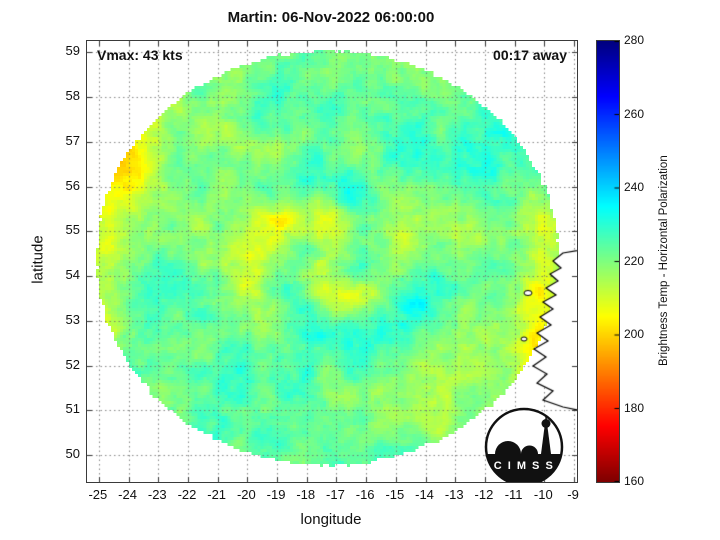 This screenshot has height=540, width=720. Describe the element at coordinates (634, 334) in the screenshot. I see `colorbar-tick-label: 200` at that location.